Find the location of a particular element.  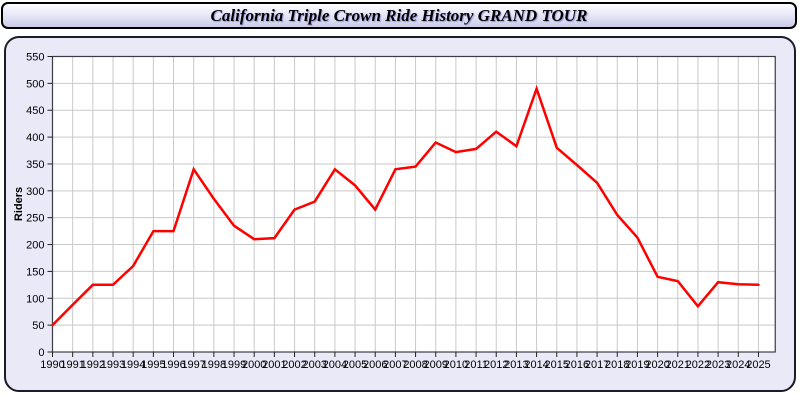

svg-text: 400 is located at coordinates (35, 138).